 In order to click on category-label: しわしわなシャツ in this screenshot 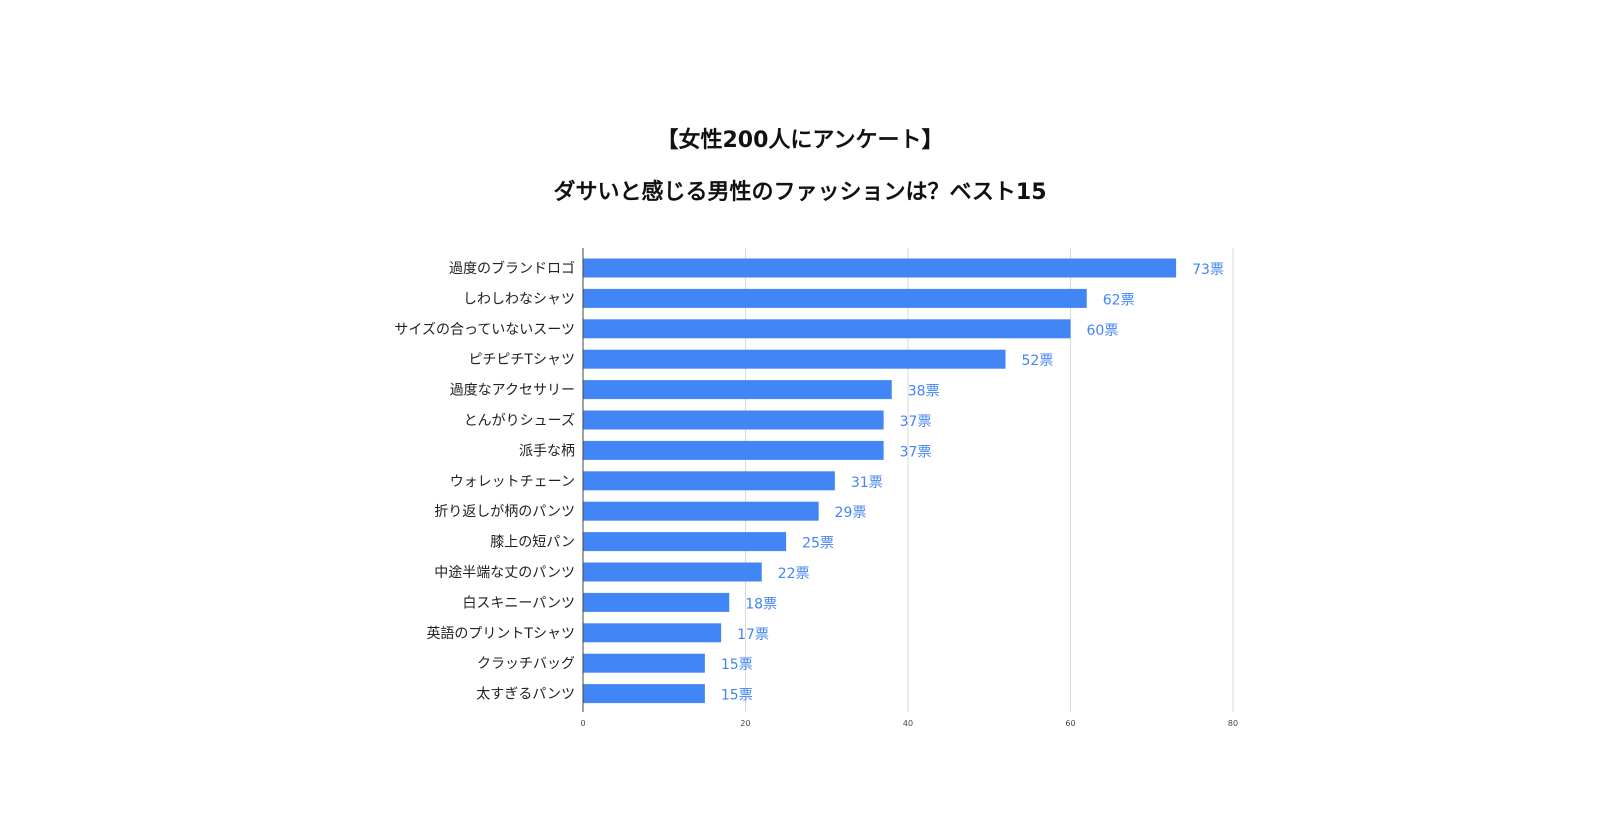, I will do `click(519, 299)`.